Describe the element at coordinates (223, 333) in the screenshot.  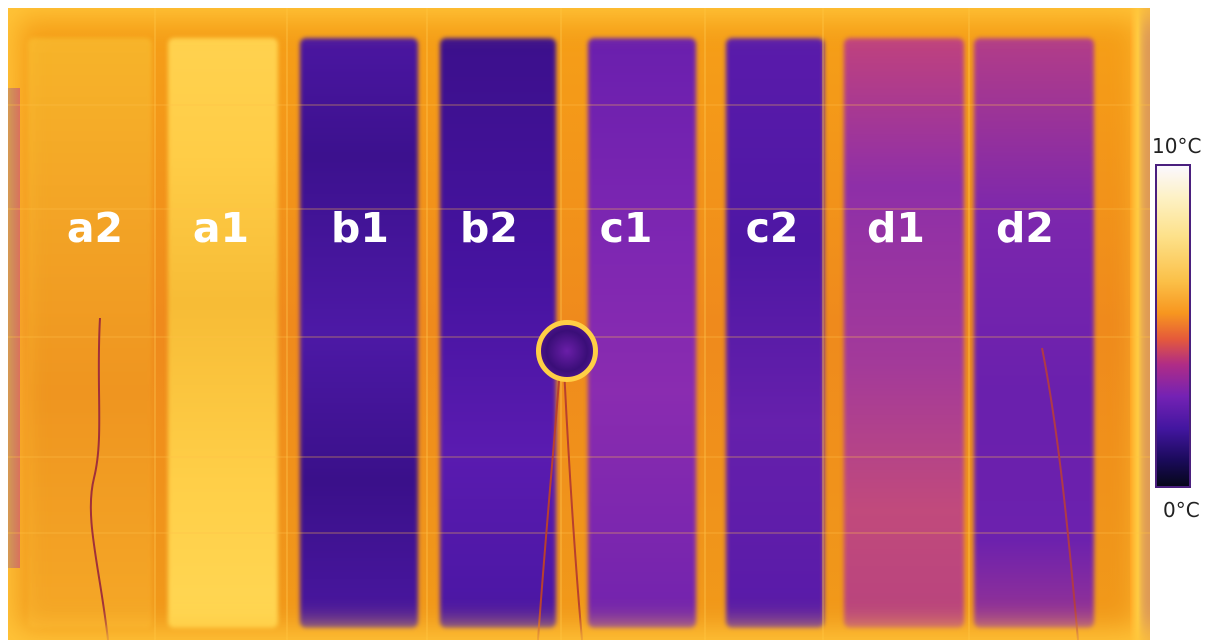
I see `panel-a1-region` at that location.